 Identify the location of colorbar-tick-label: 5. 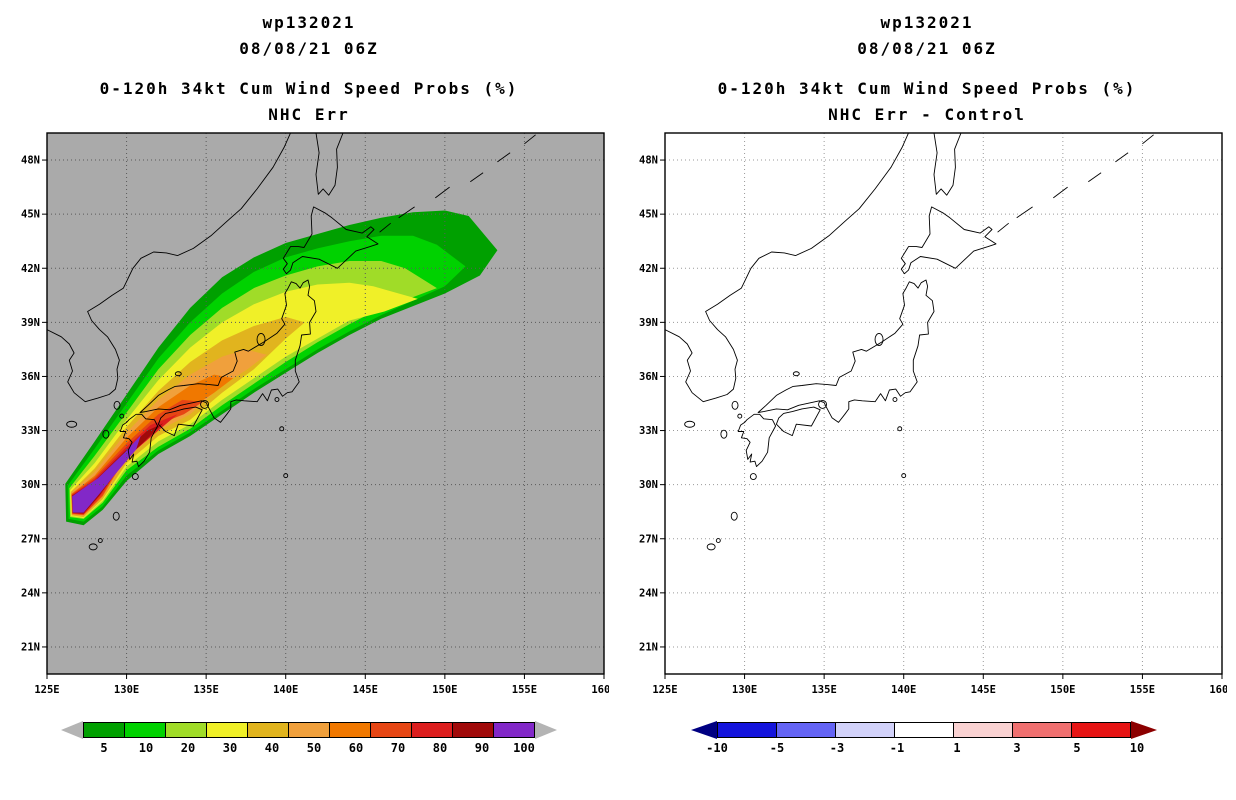
(104, 748).